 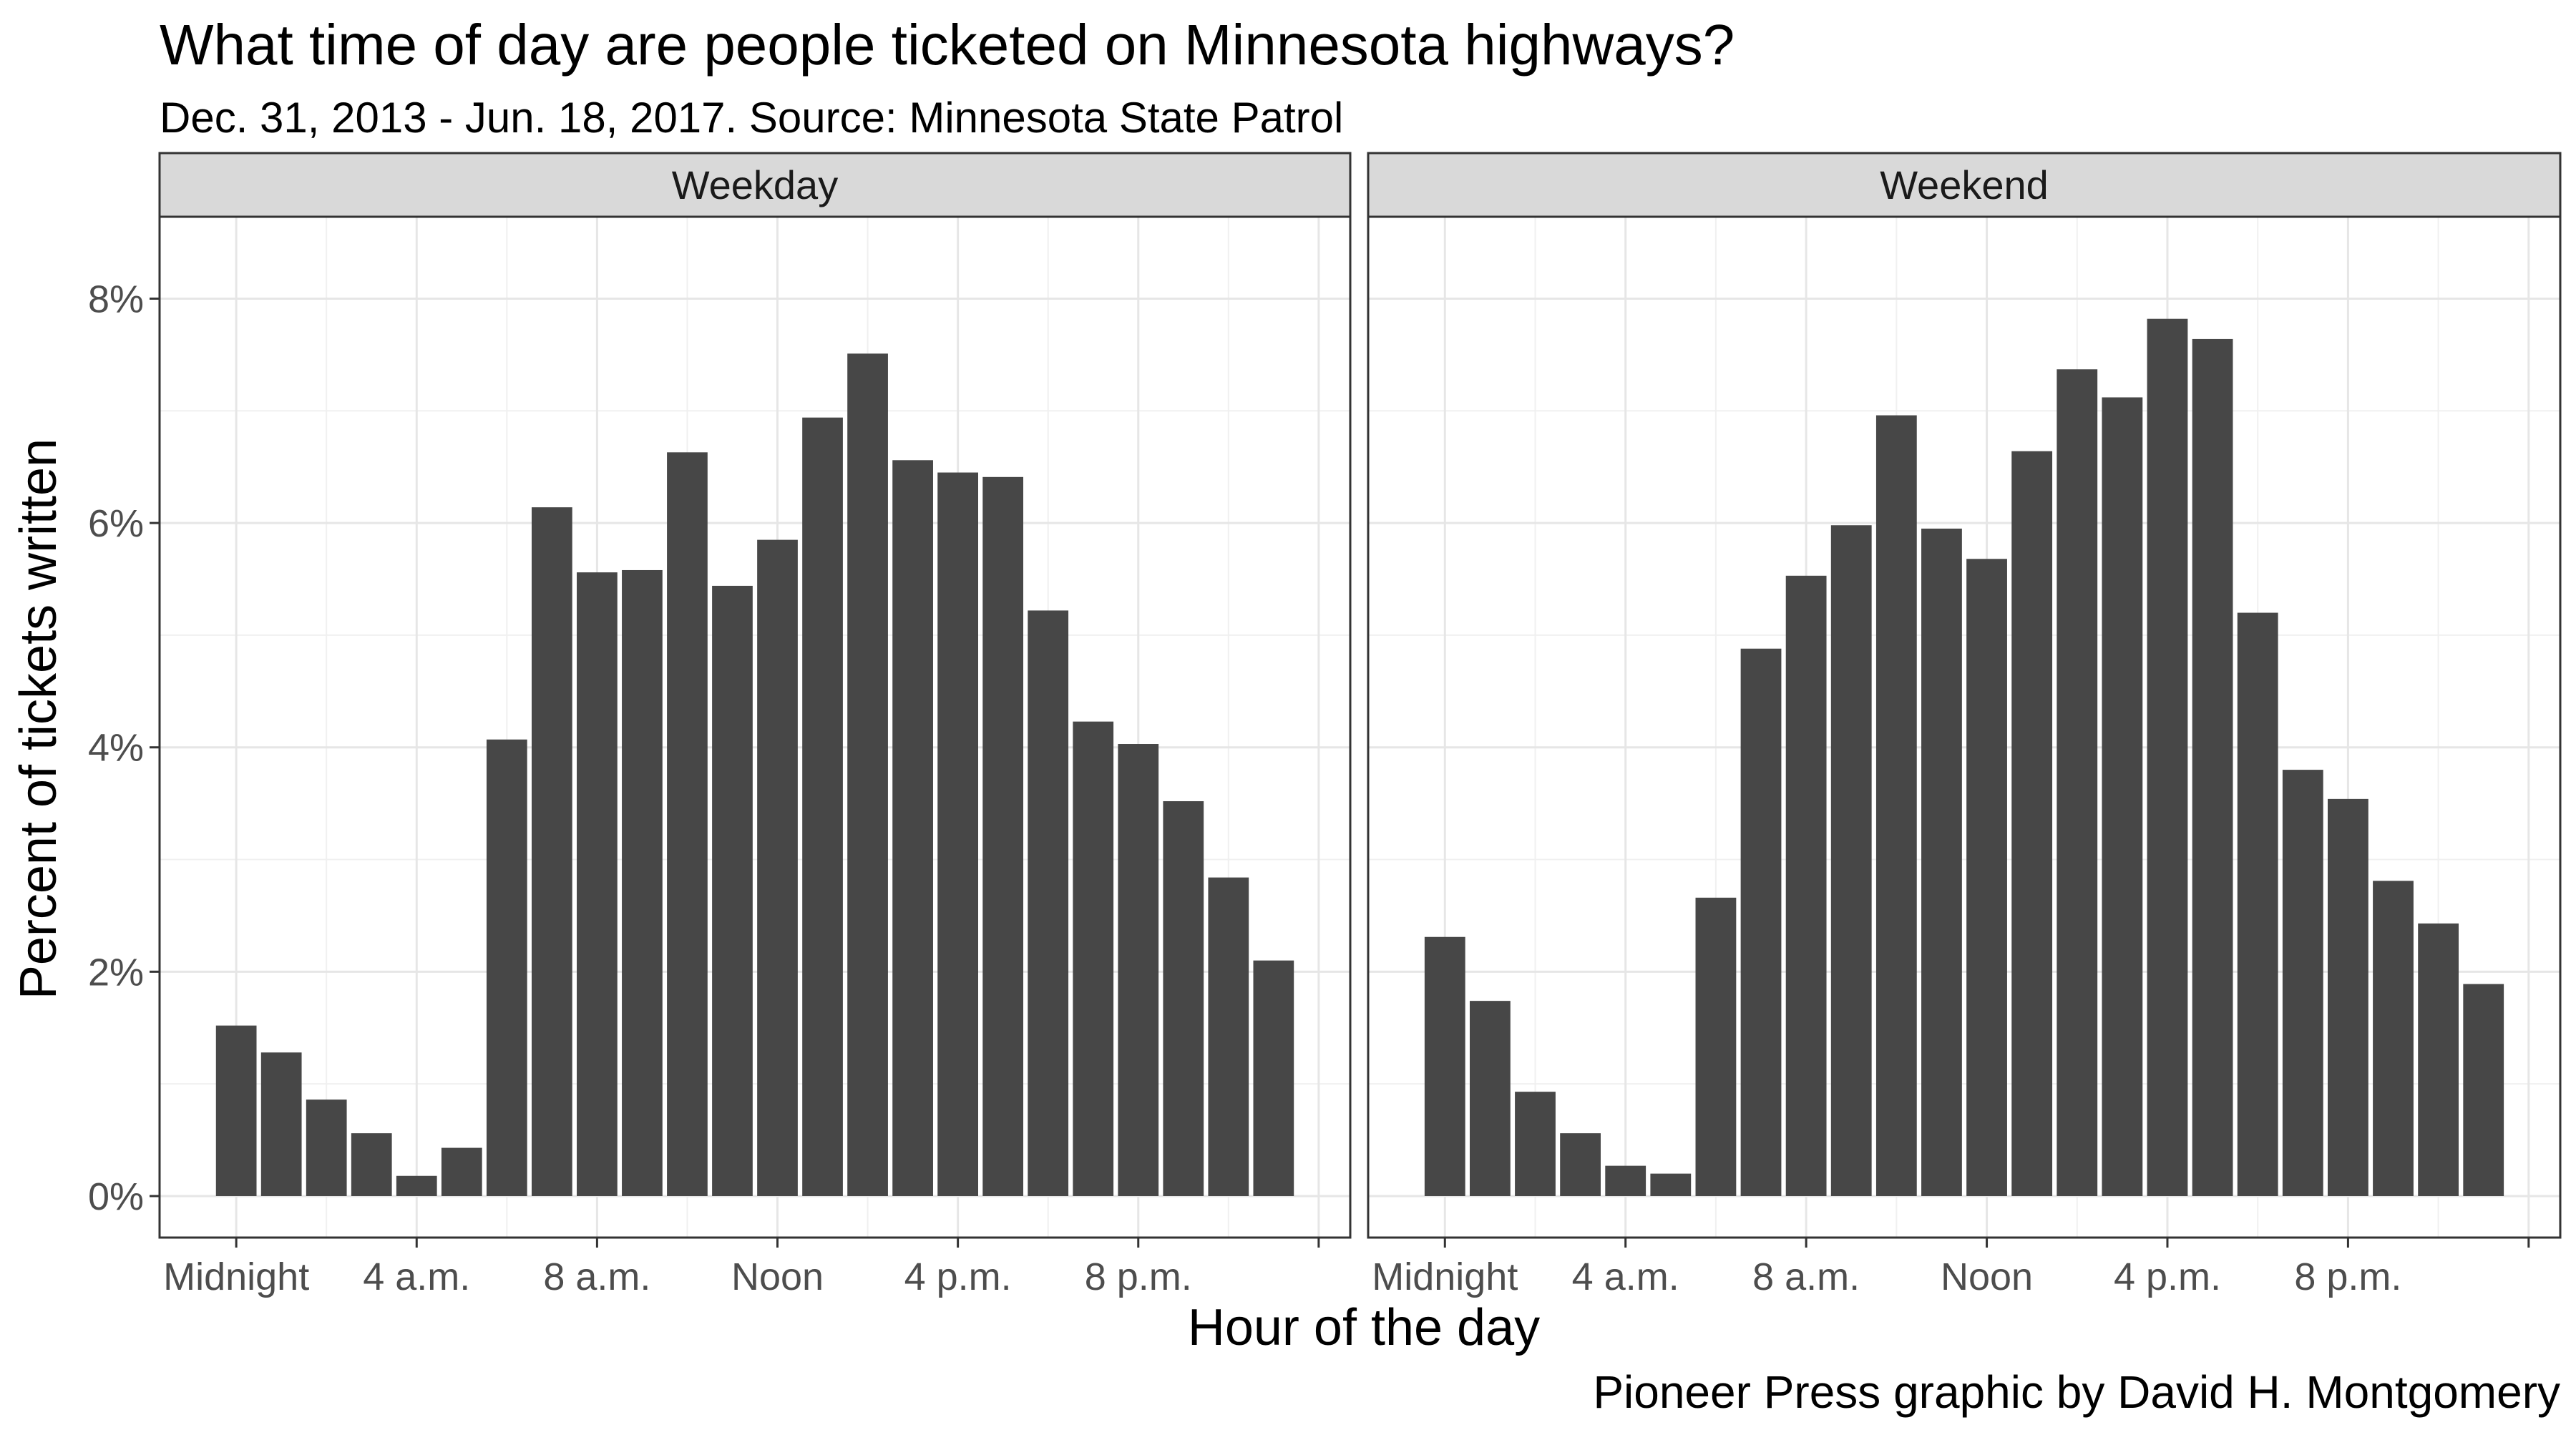 I want to click on y-tick-label: 4%, so click(x=116, y=748).